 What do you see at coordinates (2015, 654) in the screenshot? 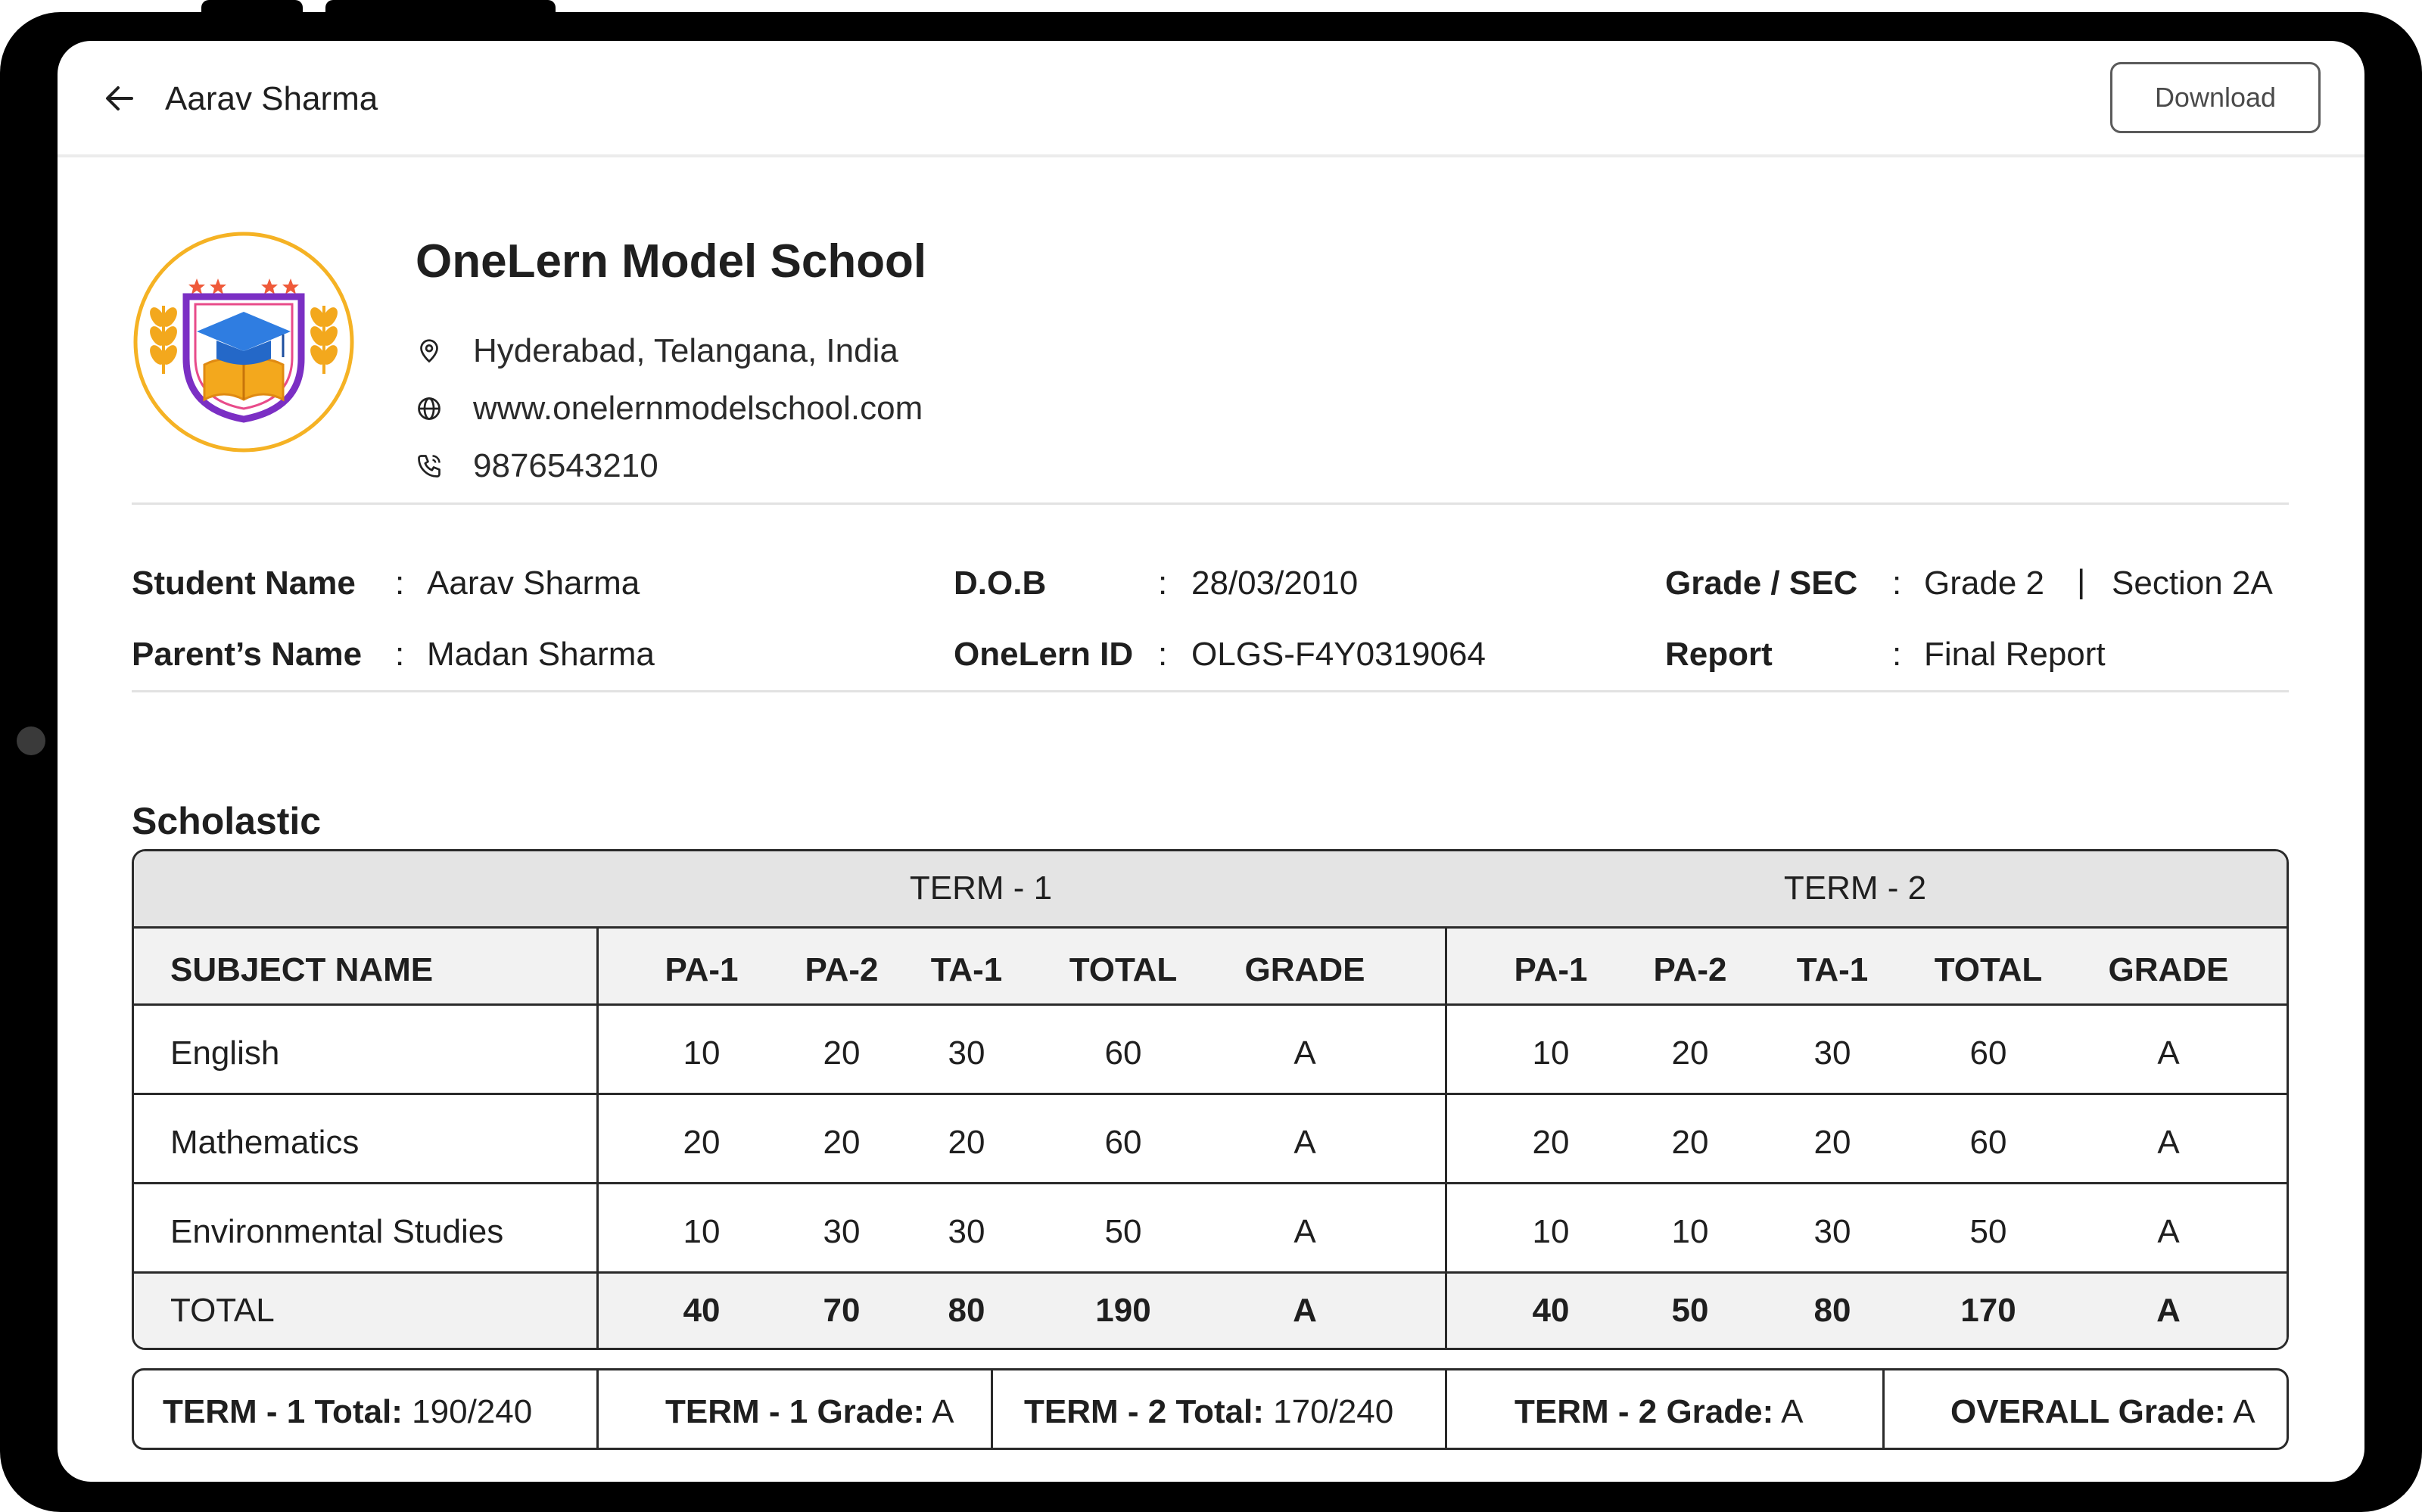
I see `report-value: Final Report` at bounding box center [2015, 654].